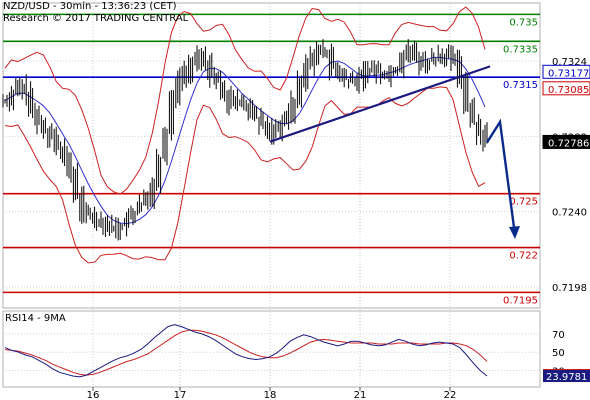 The height and width of the screenshot is (400, 590). I want to click on level-label: 0.725, so click(523, 202).